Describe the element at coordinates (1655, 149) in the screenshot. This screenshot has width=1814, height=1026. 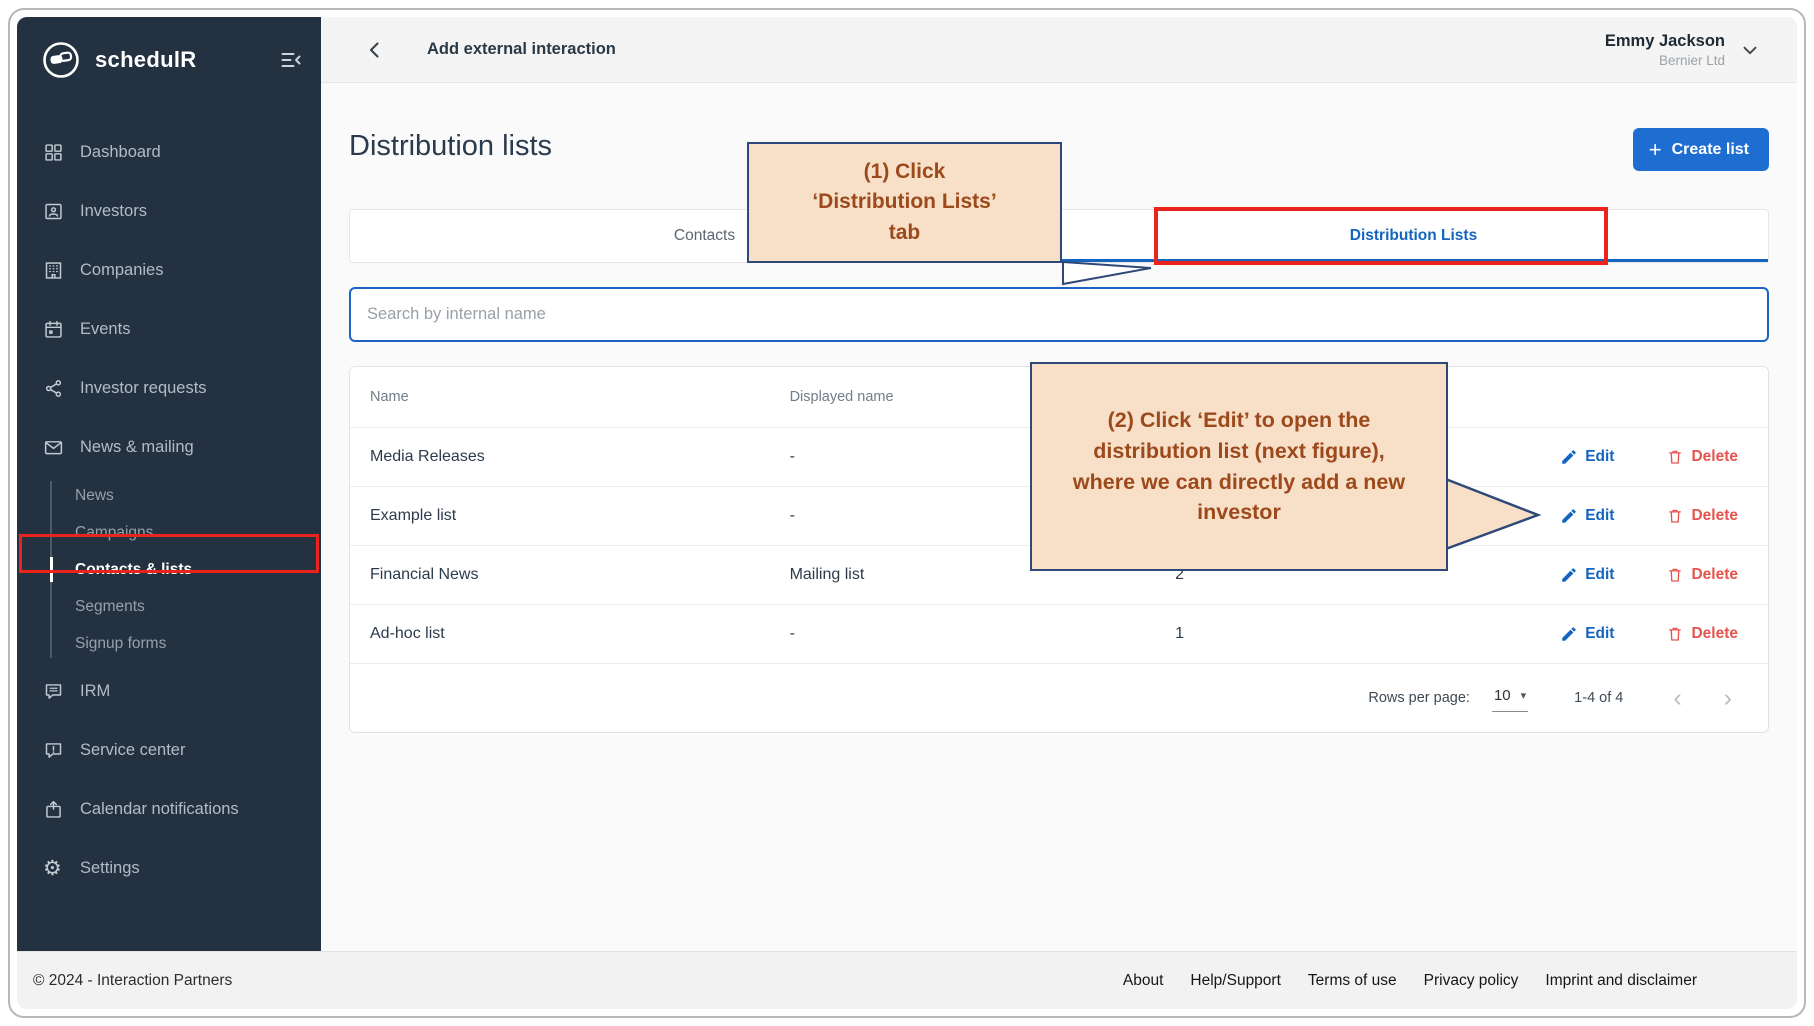
I see `plus-icon: +` at that location.